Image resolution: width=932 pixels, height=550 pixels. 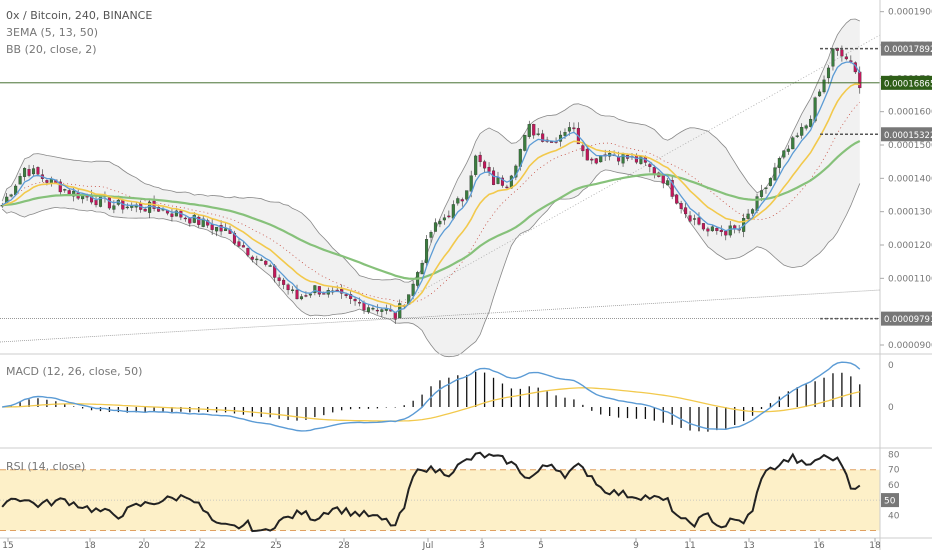 What do you see at coordinates (51, 49) in the screenshot?
I see `bb-indicator-label: BB (20, close, 2)` at bounding box center [51, 49].